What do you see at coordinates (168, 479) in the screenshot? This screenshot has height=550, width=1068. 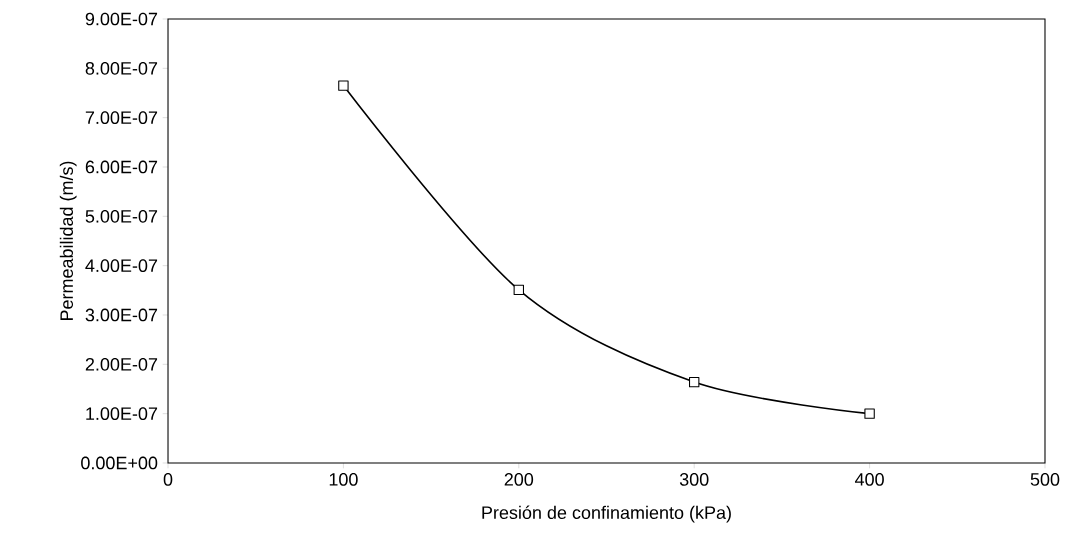 I see `x-tick-label: 0` at bounding box center [168, 479].